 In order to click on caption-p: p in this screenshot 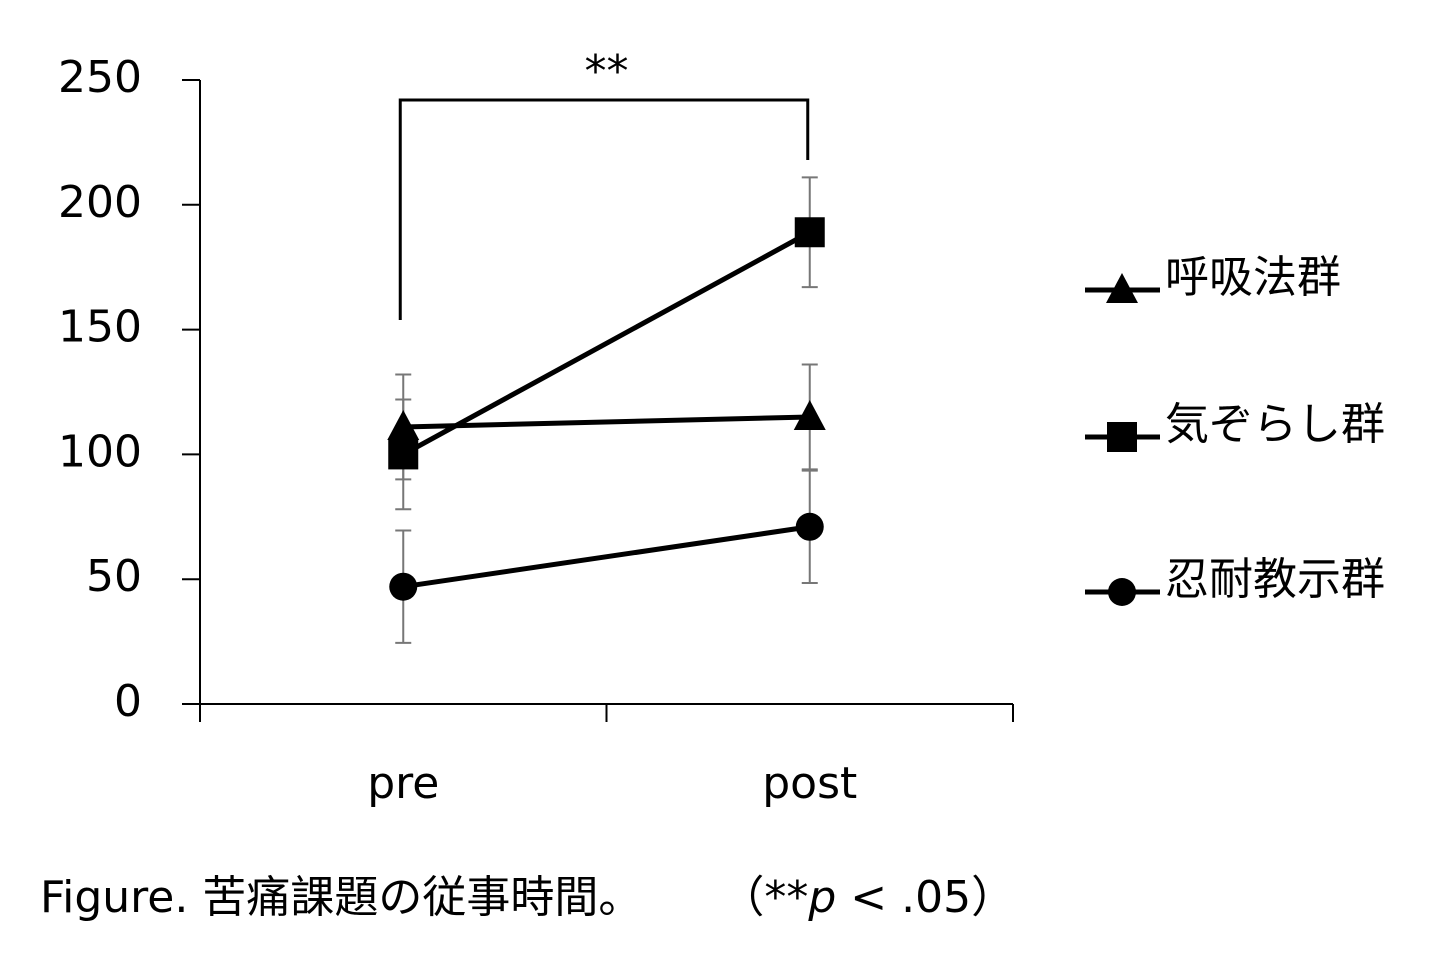, I will do `click(821, 897)`.